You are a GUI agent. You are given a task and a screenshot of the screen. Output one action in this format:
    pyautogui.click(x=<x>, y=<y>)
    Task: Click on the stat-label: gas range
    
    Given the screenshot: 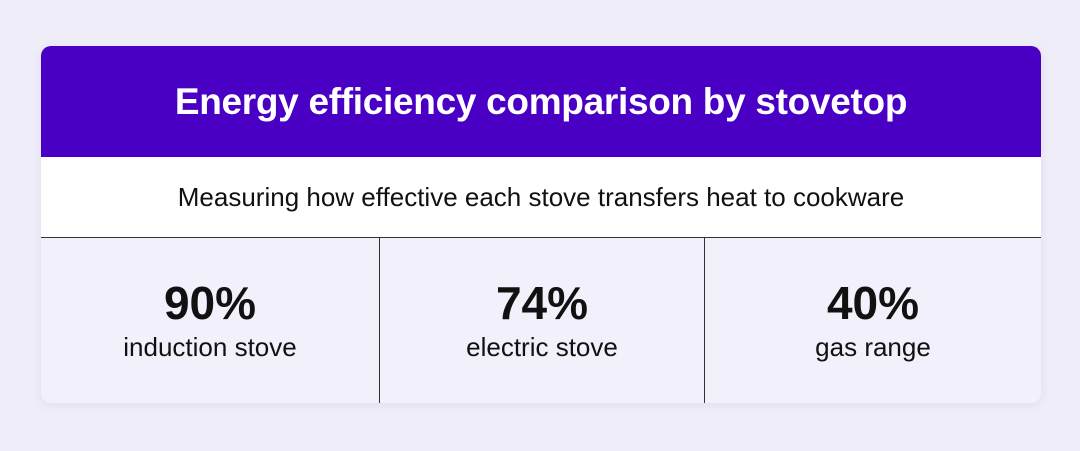 What is the action you would take?
    pyautogui.click(x=873, y=347)
    